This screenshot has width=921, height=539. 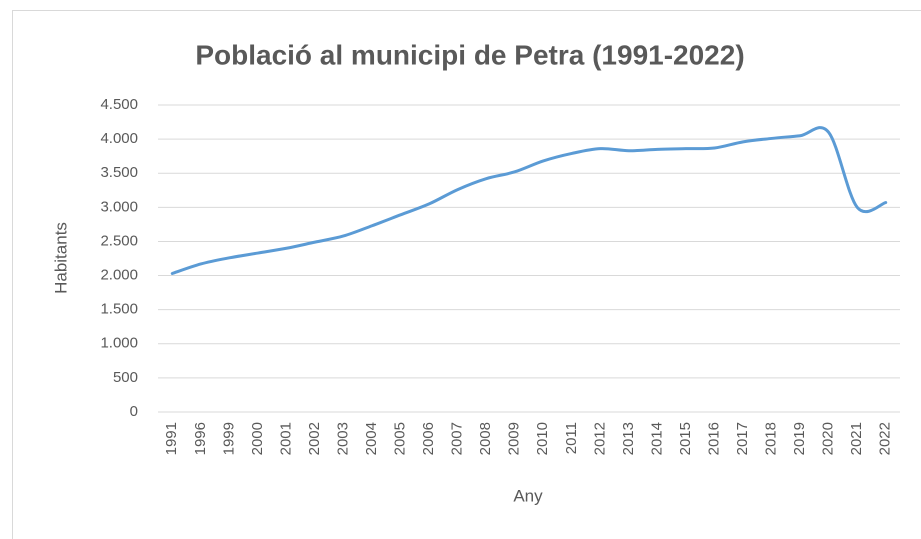 I want to click on x-tick-label: 2009, so click(x=514, y=438).